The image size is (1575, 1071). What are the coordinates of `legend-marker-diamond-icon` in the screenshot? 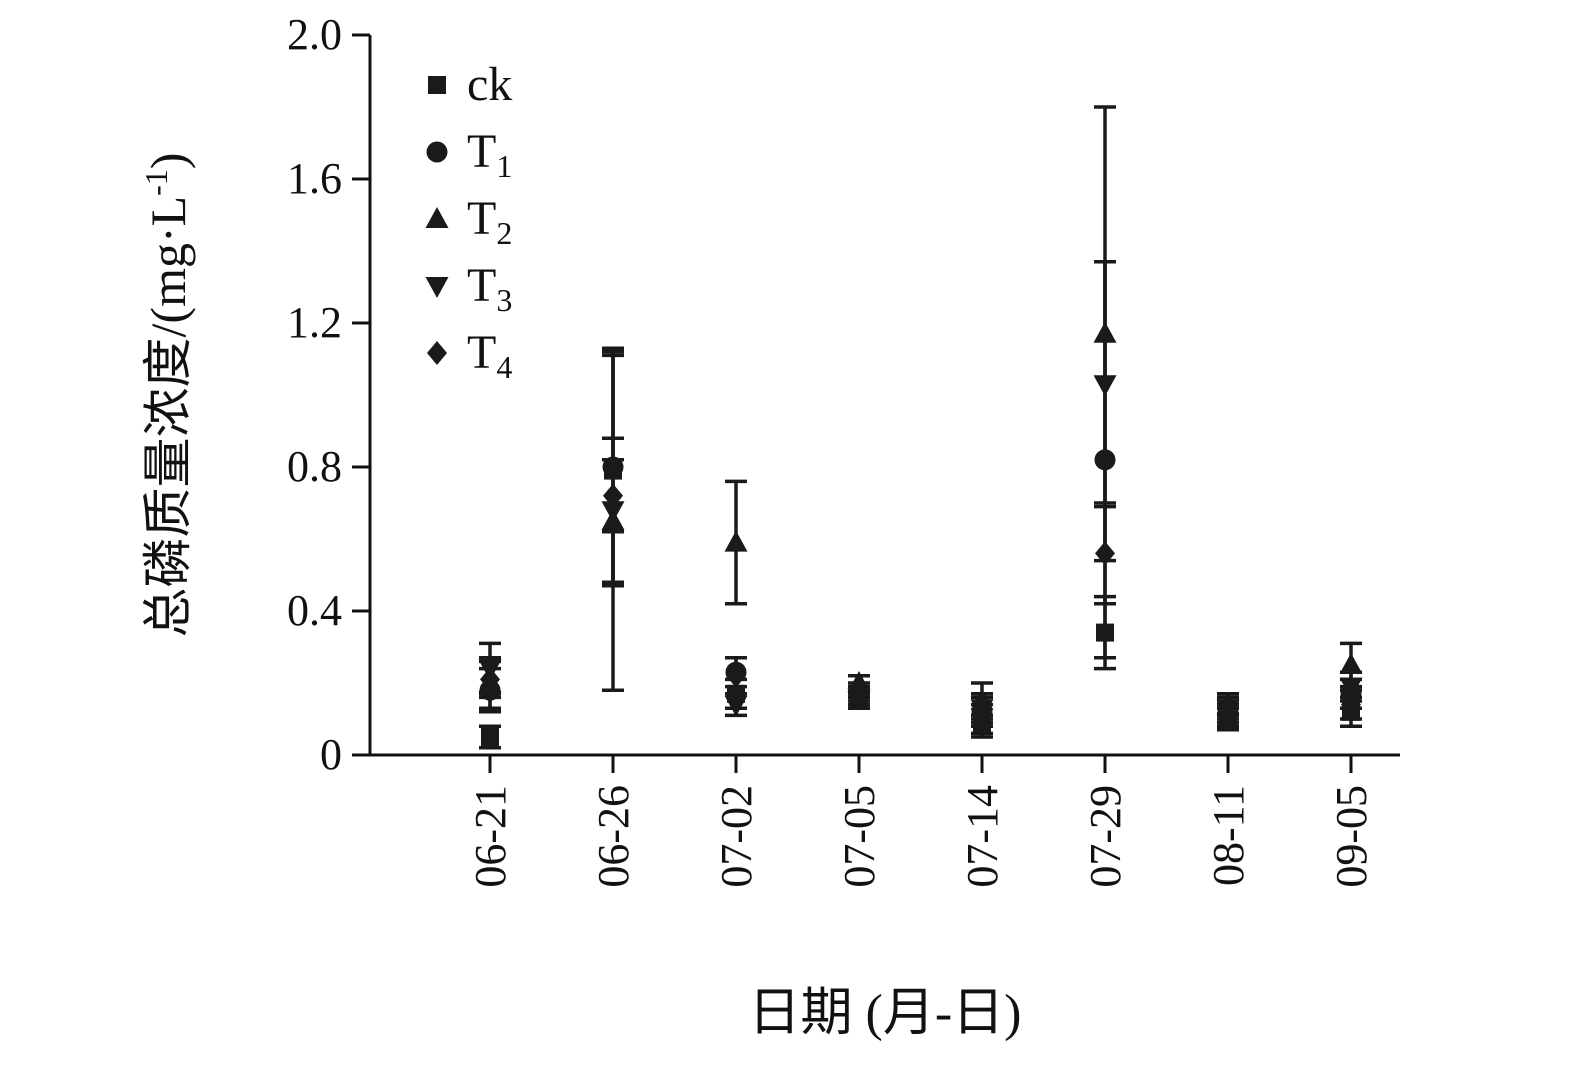 It's located at (437, 353).